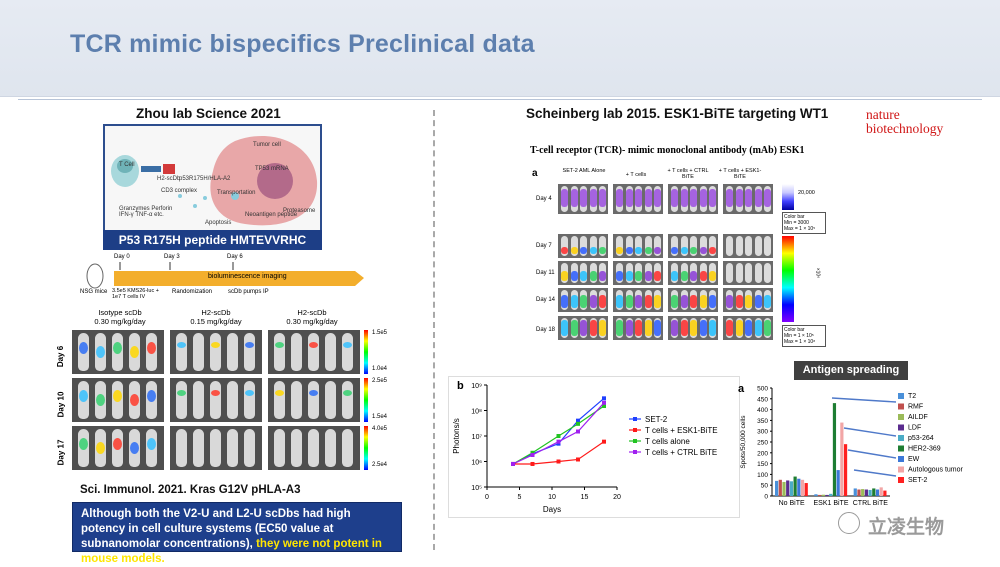 The width and height of the screenshot is (1000, 567). What do you see at coordinates (271, 215) in the screenshot?
I see `label-neo: Neoantigen peptide` at bounding box center [271, 215].